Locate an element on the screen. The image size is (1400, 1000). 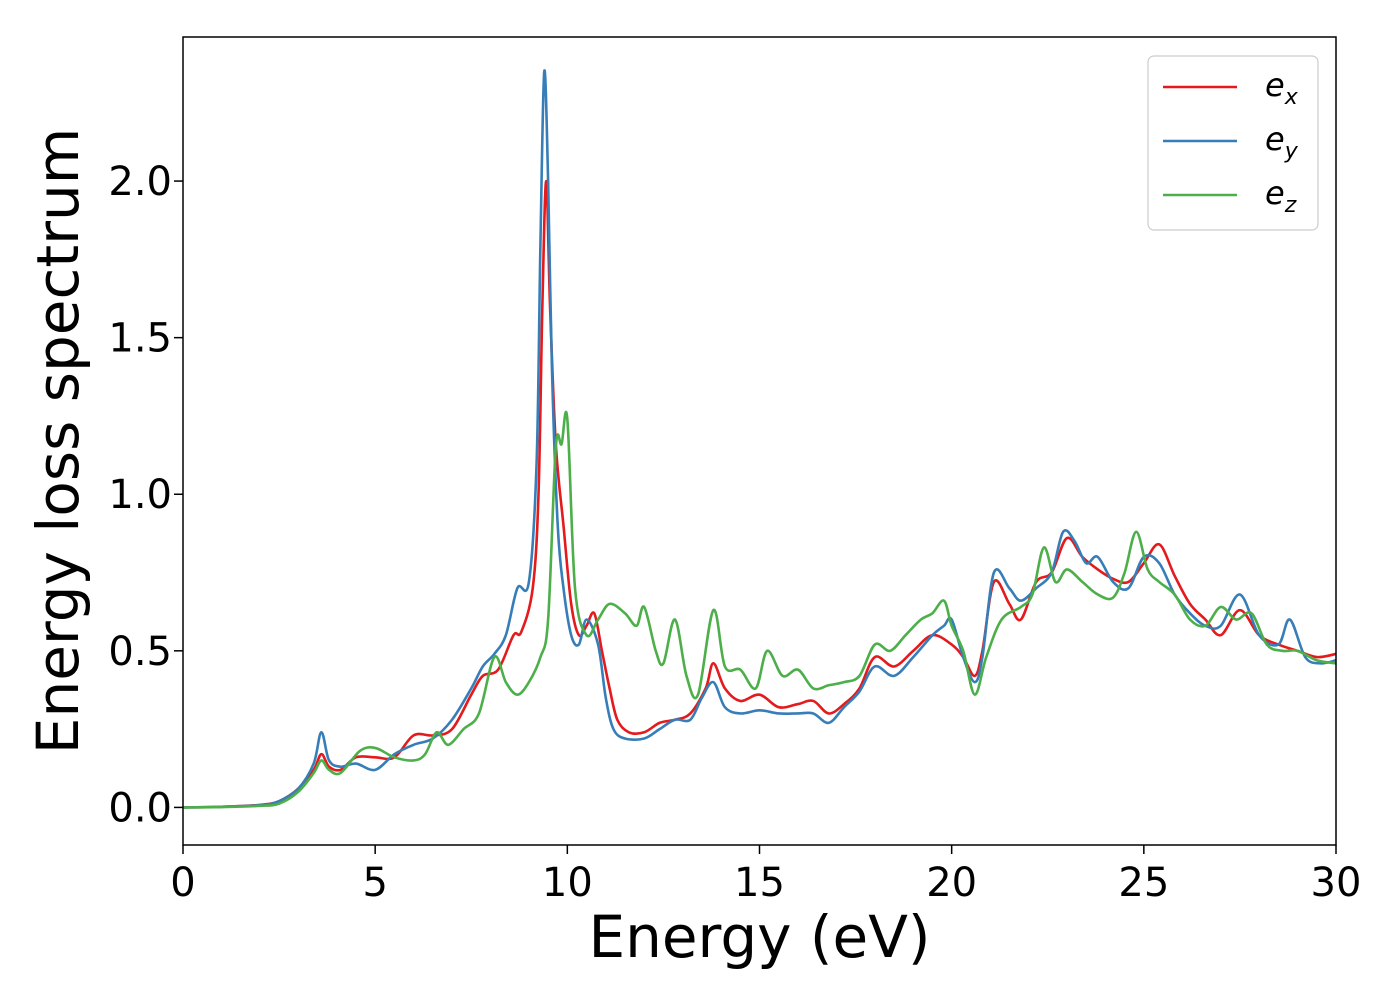
x-tick-label: 5 is located at coordinates (374, 883).